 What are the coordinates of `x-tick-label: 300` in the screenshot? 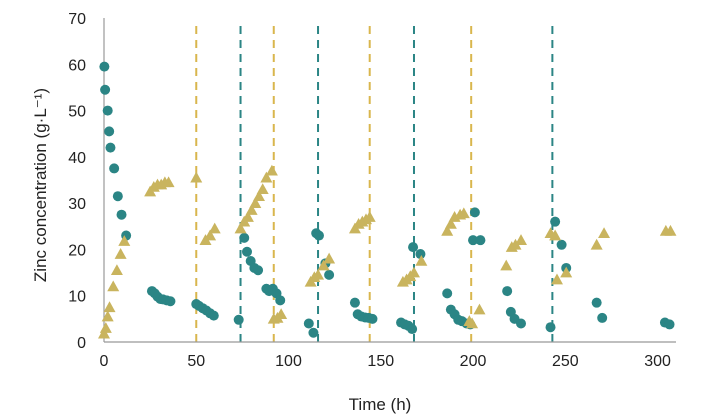 It's located at (657, 361).